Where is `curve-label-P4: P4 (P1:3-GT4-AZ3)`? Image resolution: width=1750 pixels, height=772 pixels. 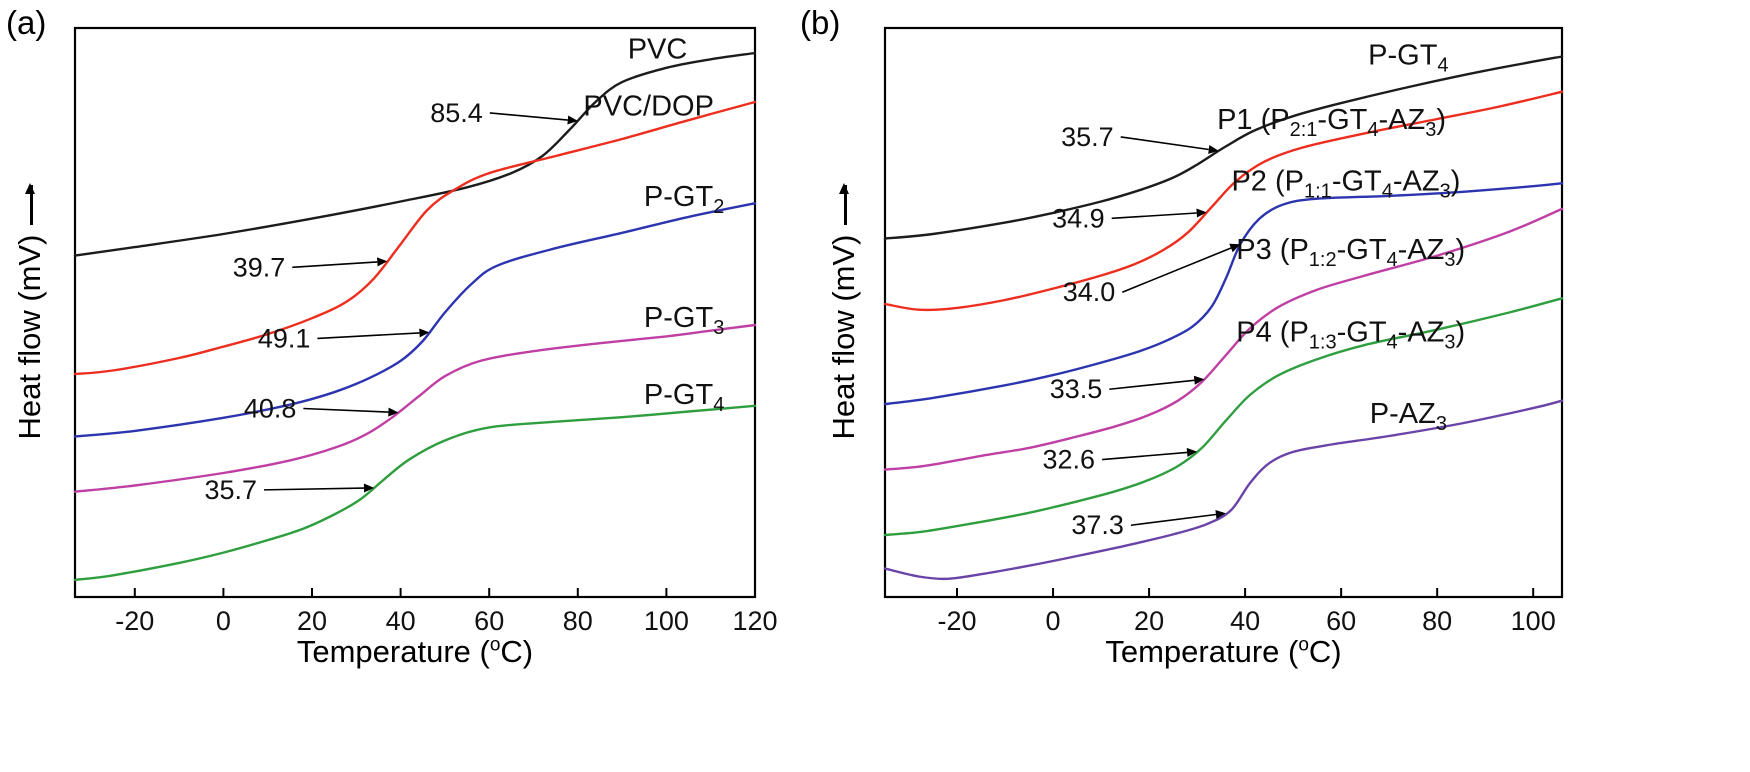
curve-label-P4: P4 (P1:3-GT4-AZ3) is located at coordinates (1350, 334).